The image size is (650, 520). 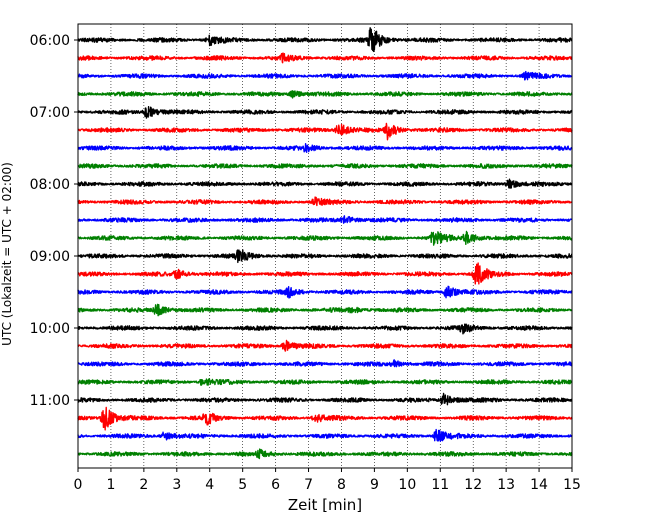 I want to click on y-tick-label: 06:00, so click(x=50, y=41).